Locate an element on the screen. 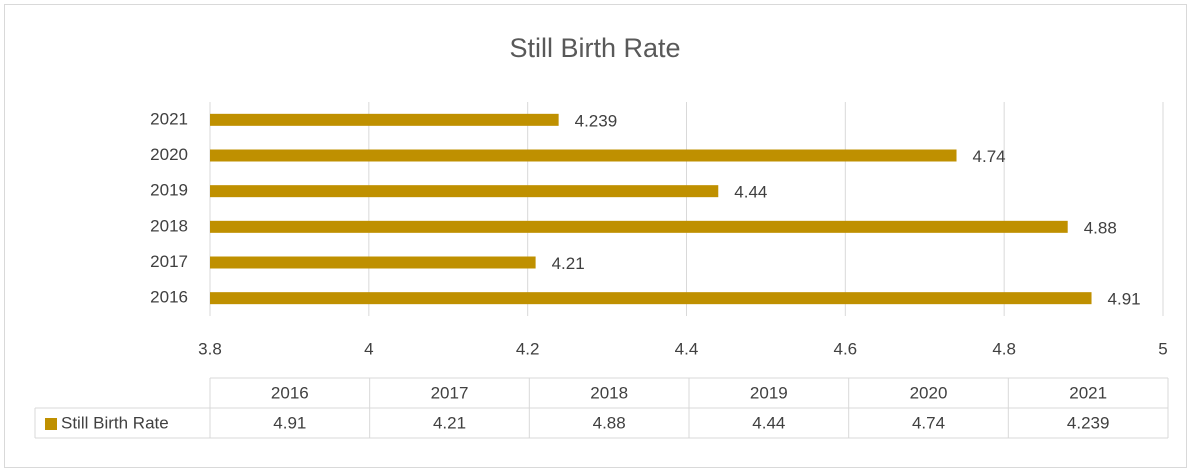  x-tick-label: 4.8 is located at coordinates (1004, 348).